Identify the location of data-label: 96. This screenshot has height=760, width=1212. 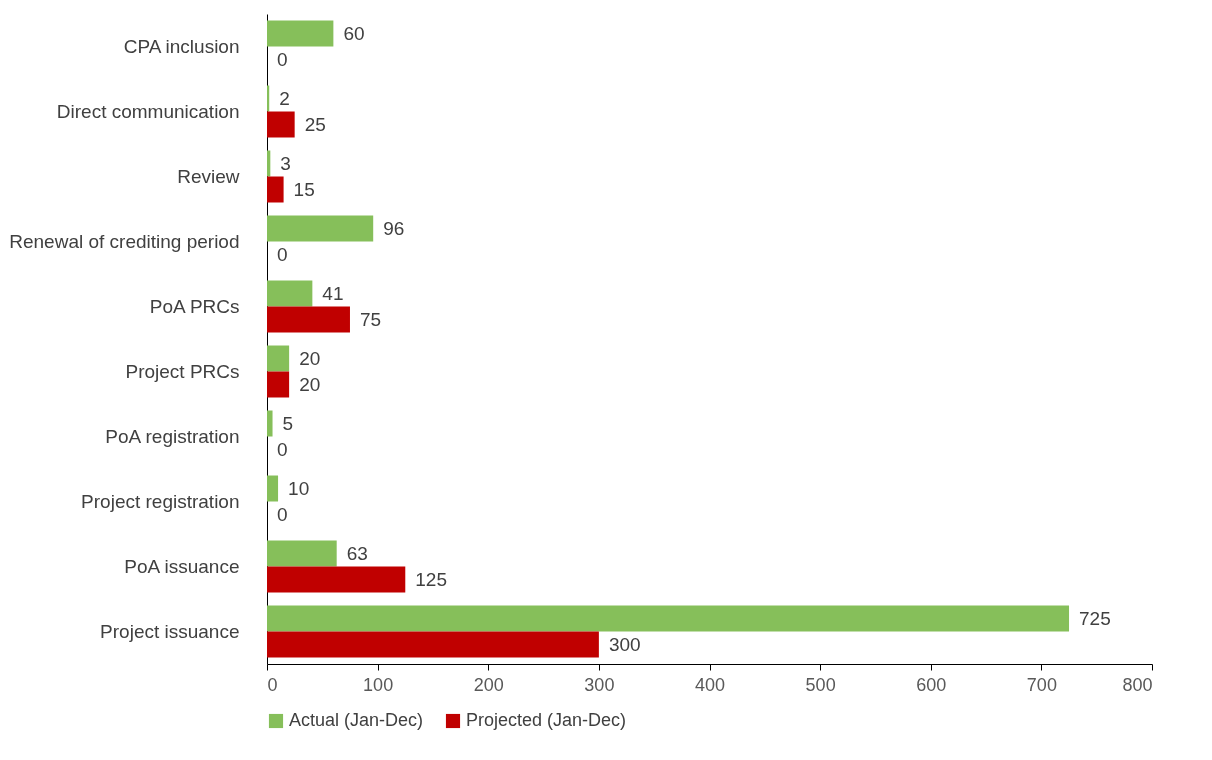
(394, 228).